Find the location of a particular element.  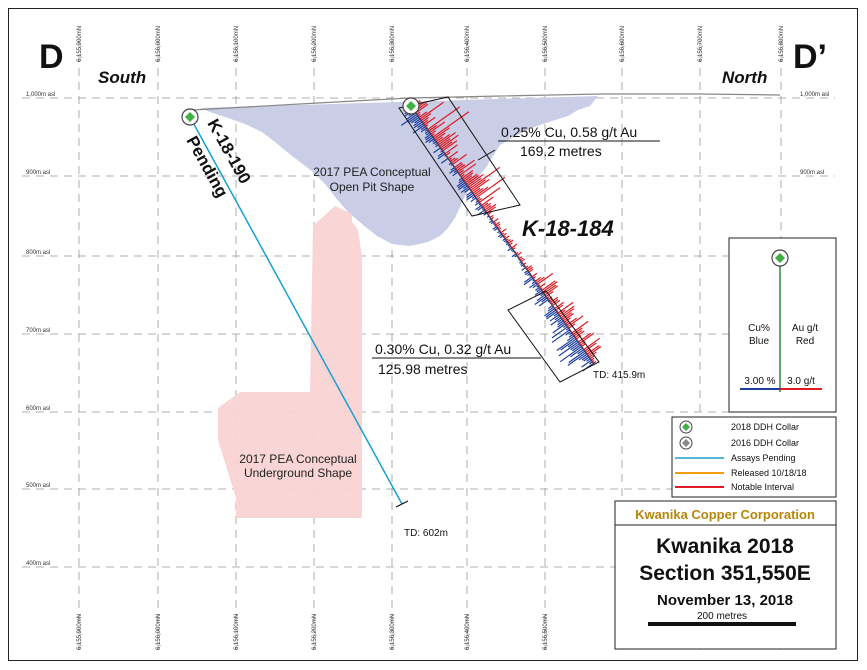

lower-interval-box is located at coordinates (553, 336).